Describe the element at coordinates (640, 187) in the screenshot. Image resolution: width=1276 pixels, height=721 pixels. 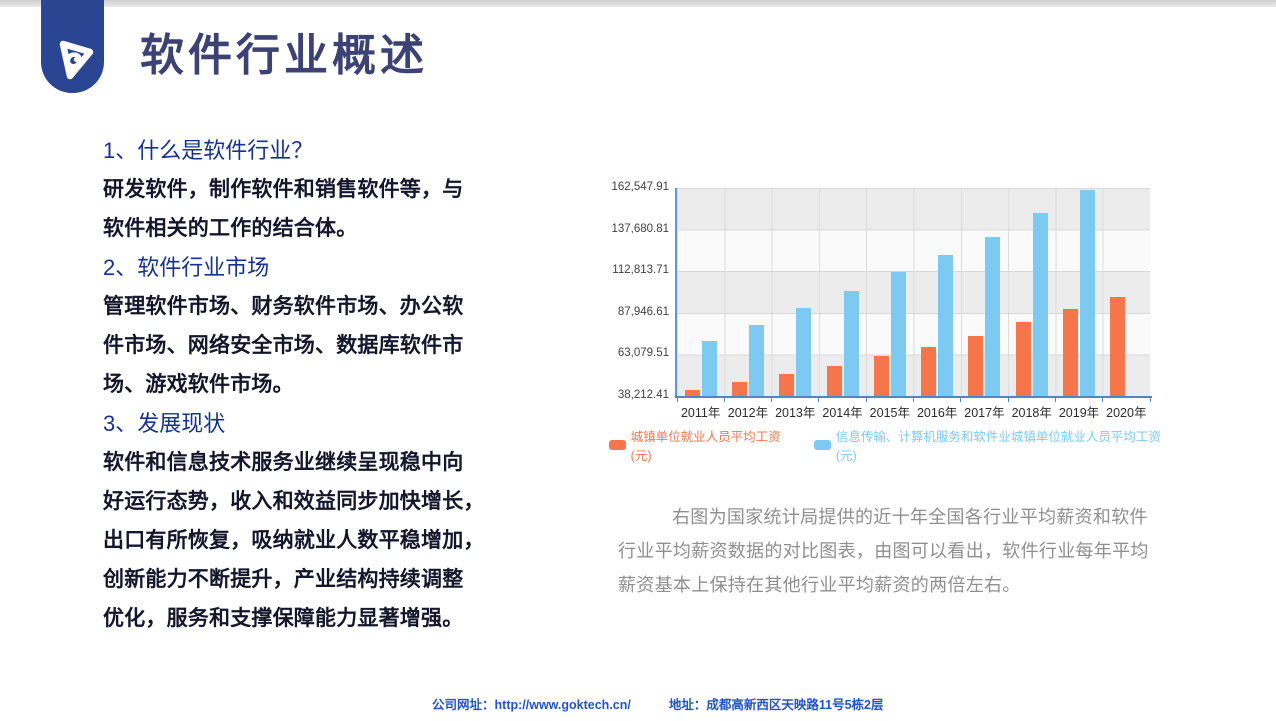
I see `y-axis-tick-label: 162,547.91` at that location.